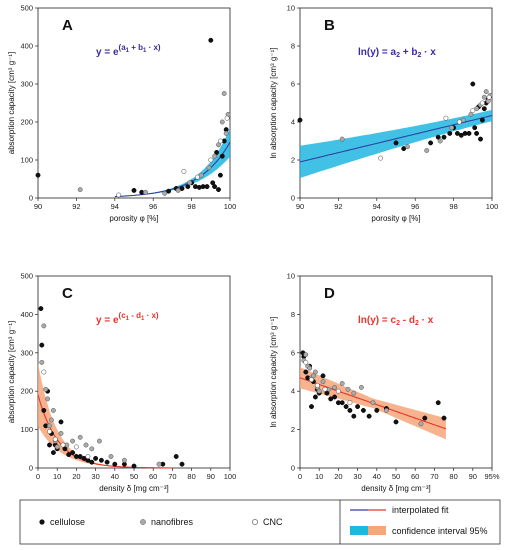 The height and width of the screenshot is (550, 510). Describe the element at coordinates (230, 206) in the screenshot. I see `x-tick-label: 100` at that location.